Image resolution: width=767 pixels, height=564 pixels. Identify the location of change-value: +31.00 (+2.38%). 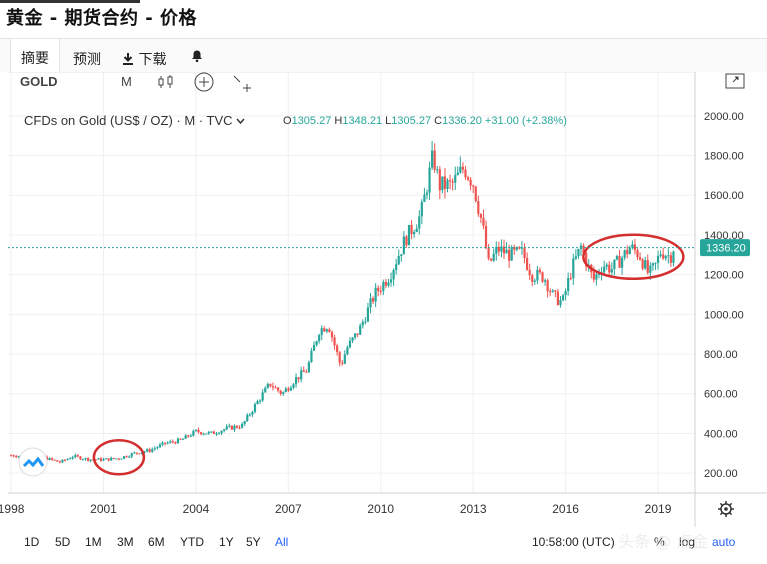
(525, 121).